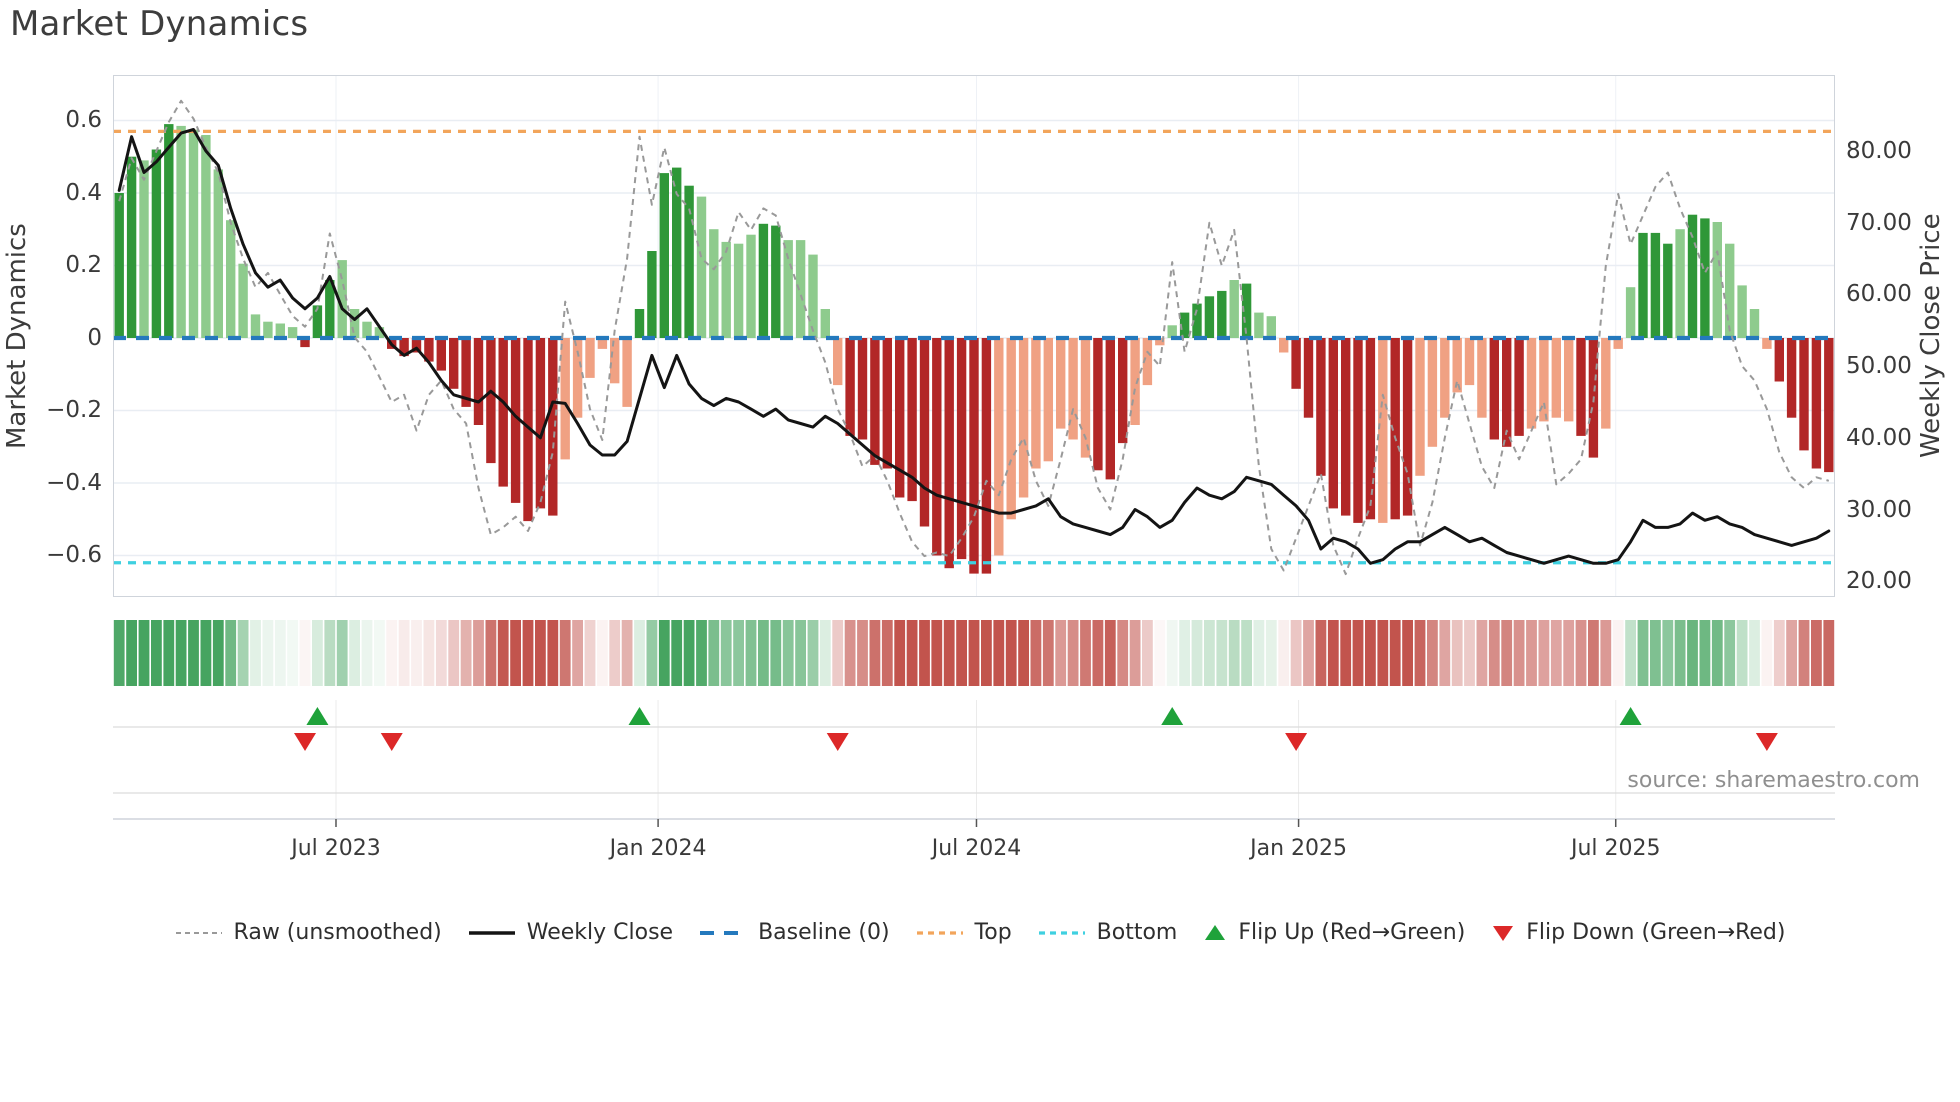 The height and width of the screenshot is (1102, 1960). What do you see at coordinates (94, 337) in the screenshot?
I see `y-tick-left: 0` at bounding box center [94, 337].